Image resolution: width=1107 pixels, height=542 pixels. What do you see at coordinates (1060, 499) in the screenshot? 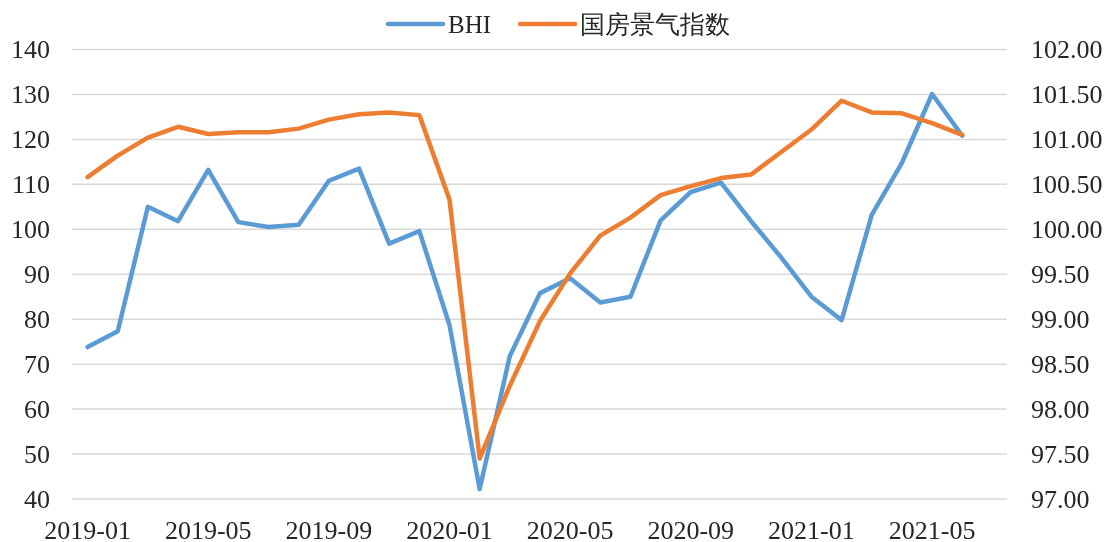
I see `y2tick: 97.00` at bounding box center [1060, 499].